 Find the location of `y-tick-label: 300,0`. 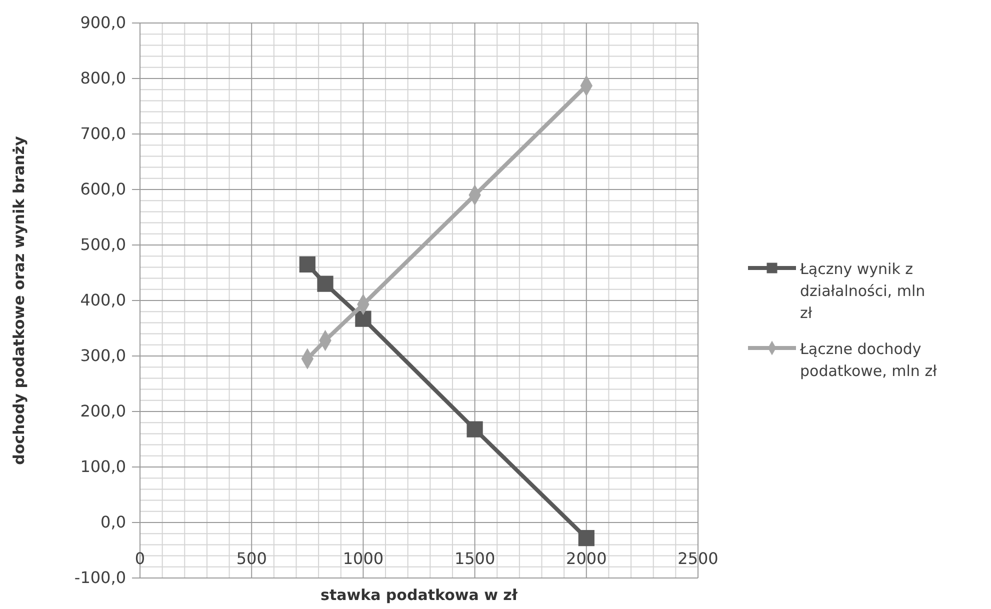

y-tick-label: 300,0 is located at coordinates (103, 356).